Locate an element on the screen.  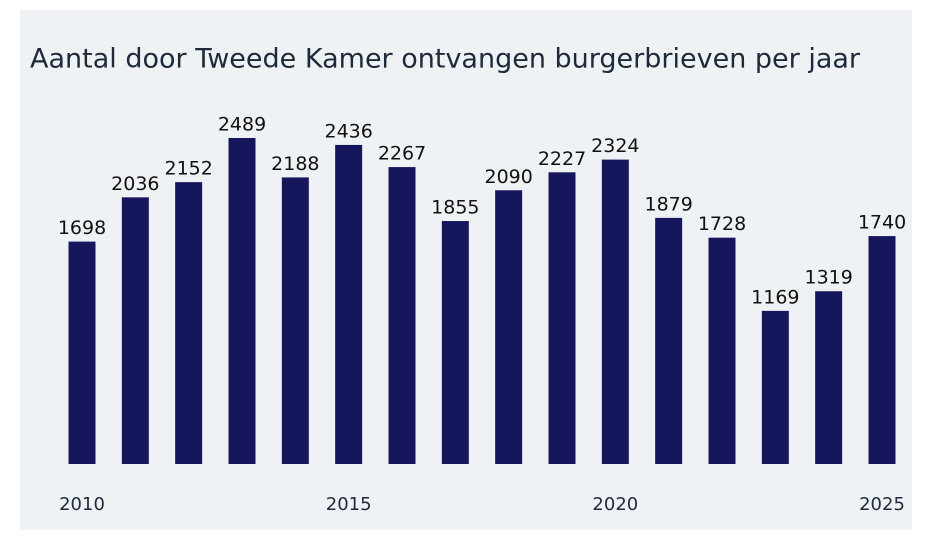
data-label: 1728 is located at coordinates (722, 224).